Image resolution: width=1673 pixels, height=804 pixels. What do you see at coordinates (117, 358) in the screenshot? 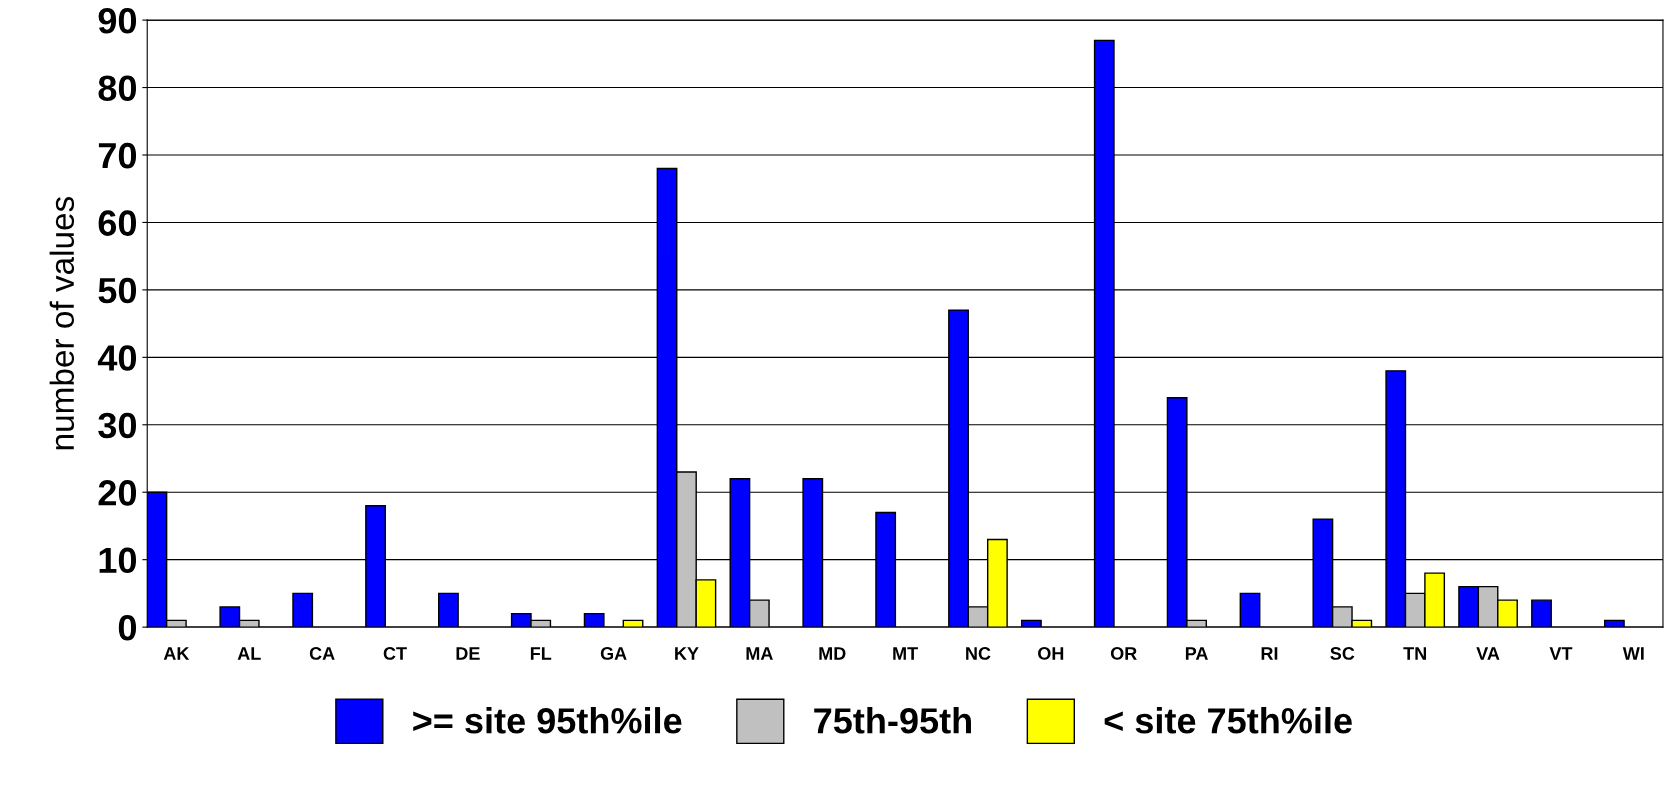
I see `y-tick-label: 40` at bounding box center [117, 358].